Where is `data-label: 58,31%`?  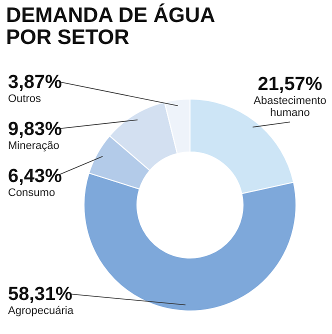 data-label: 58,31% is located at coordinates (40, 294).